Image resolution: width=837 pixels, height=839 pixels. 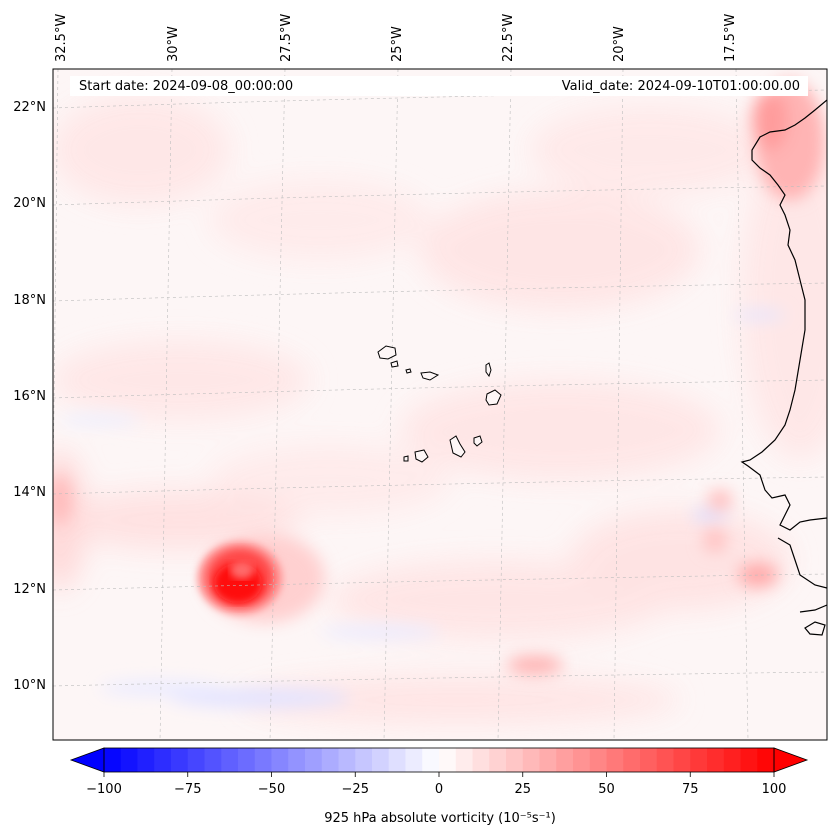 I want to click on colorbar-tick-label: 75, so click(x=690, y=789).